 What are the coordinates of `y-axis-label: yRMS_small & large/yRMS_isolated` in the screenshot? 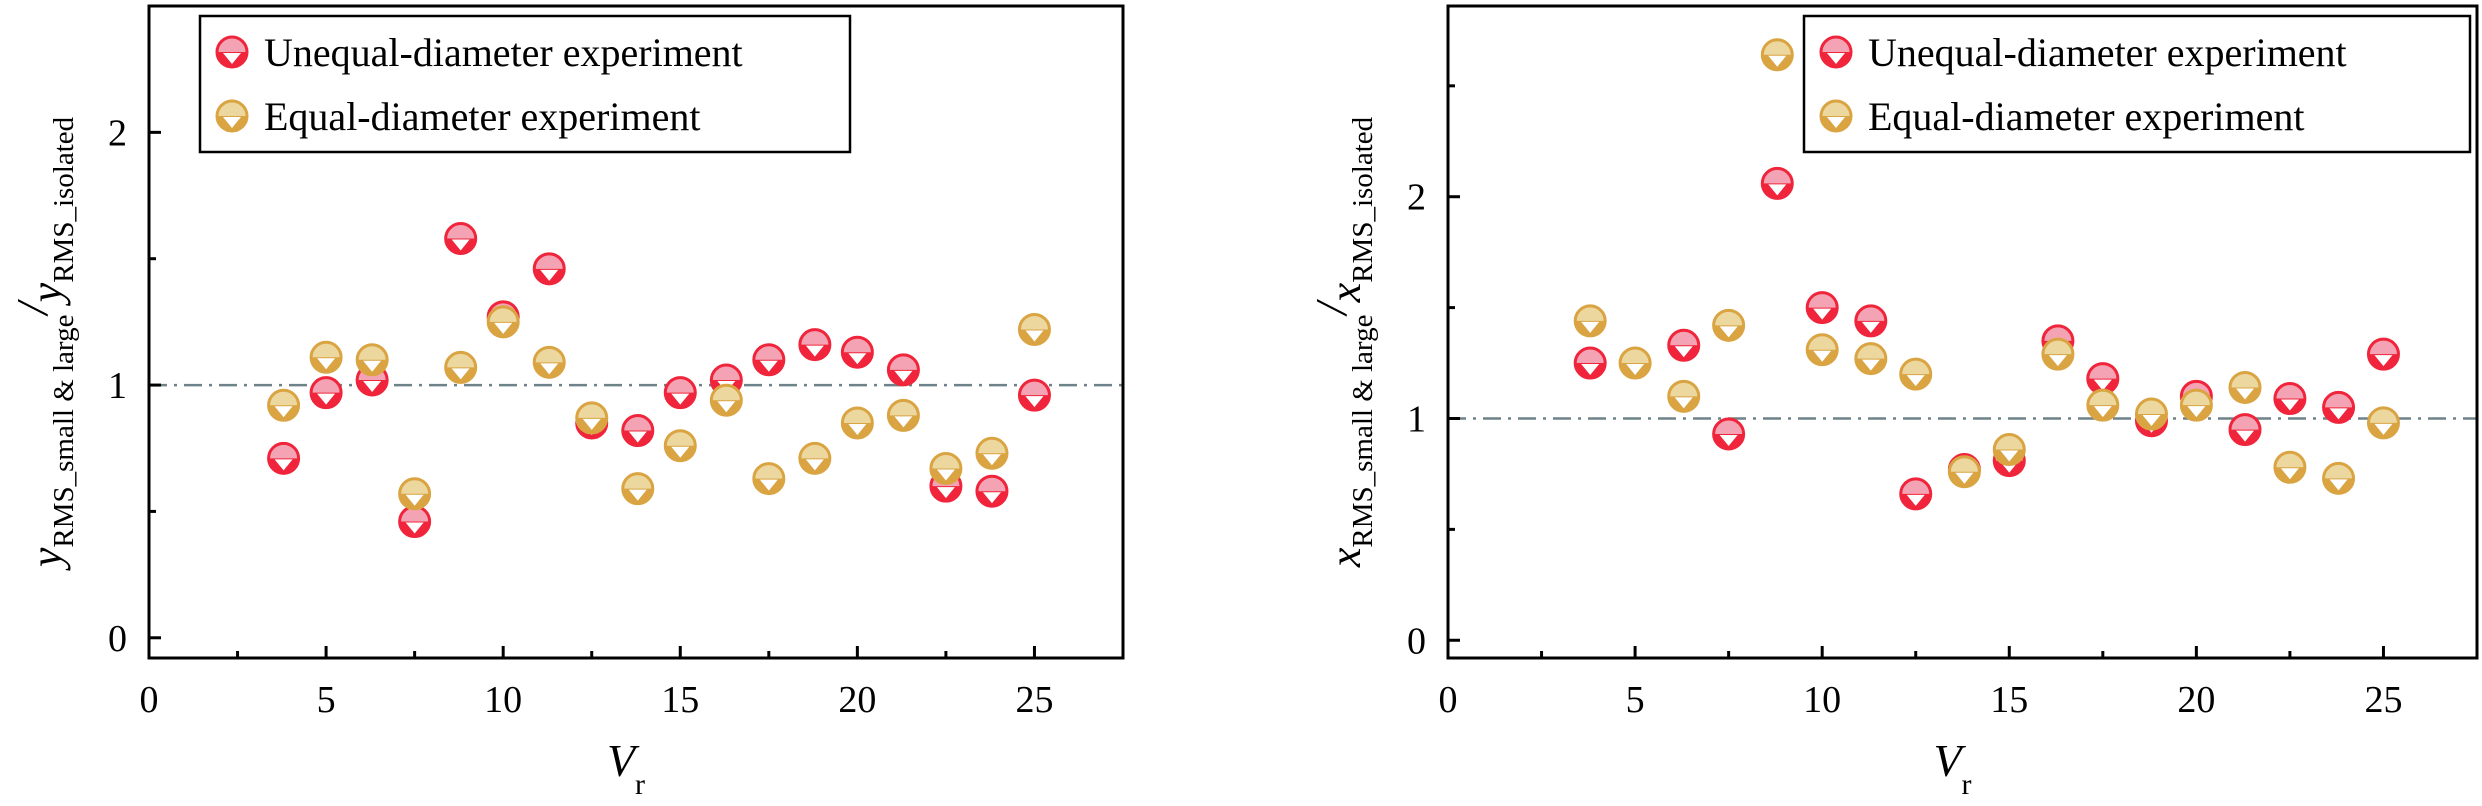 It's located at (44, 343).